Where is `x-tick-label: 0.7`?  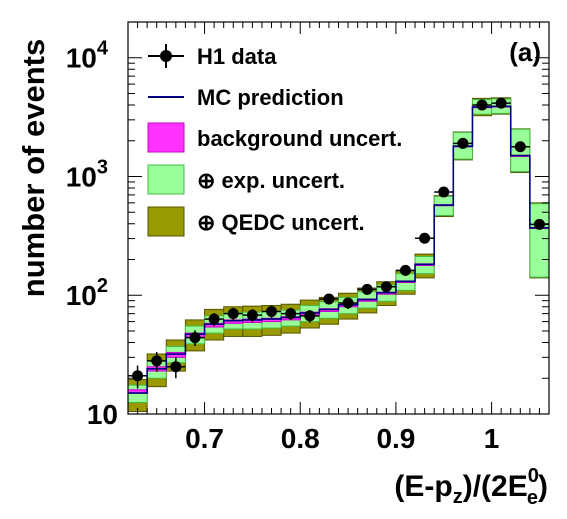 x-tick-label: 0.7 is located at coordinates (204, 438).